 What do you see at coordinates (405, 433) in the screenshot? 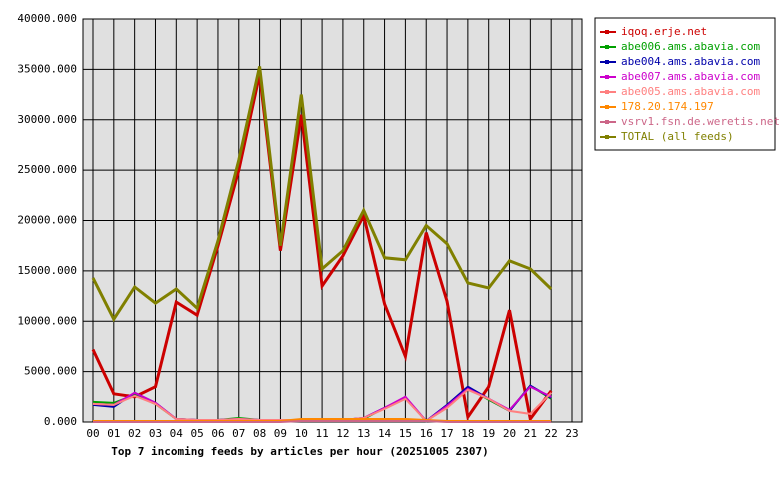
I see `x-tick-label: 15` at bounding box center [405, 433].